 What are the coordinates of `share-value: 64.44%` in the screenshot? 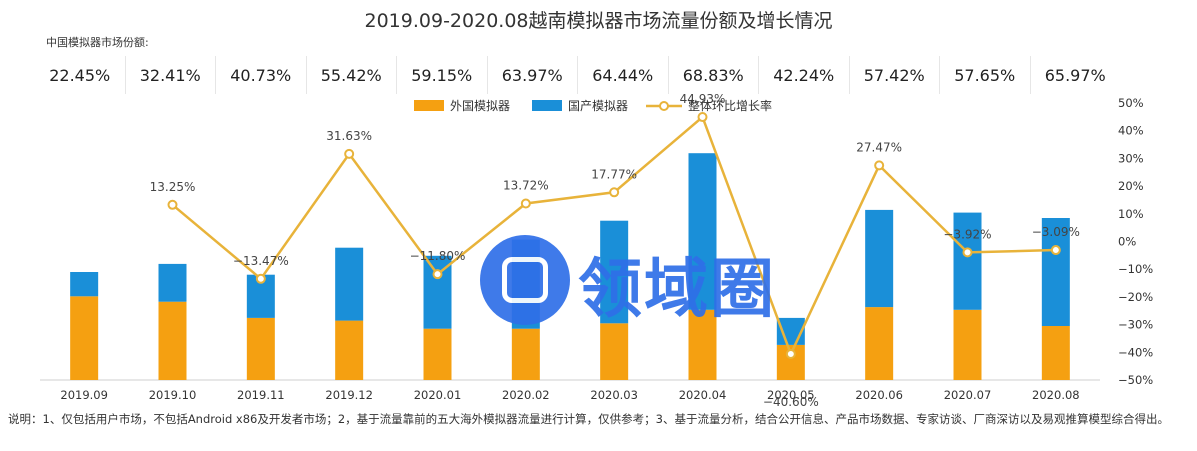 It's located at (623, 75).